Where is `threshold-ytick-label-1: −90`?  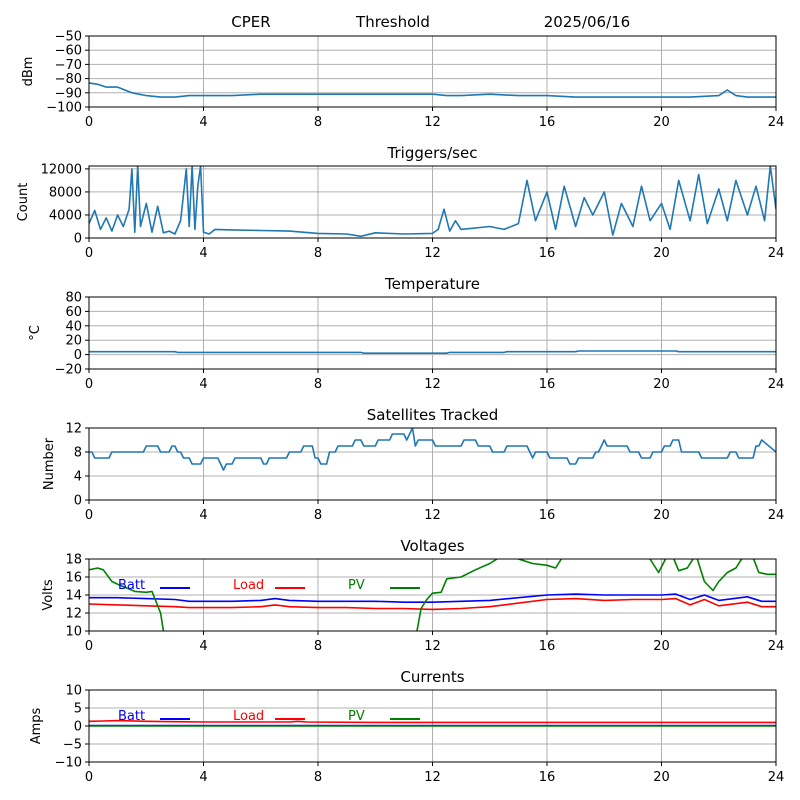 threshold-ytick-label-1: −90 is located at coordinates (68, 93).